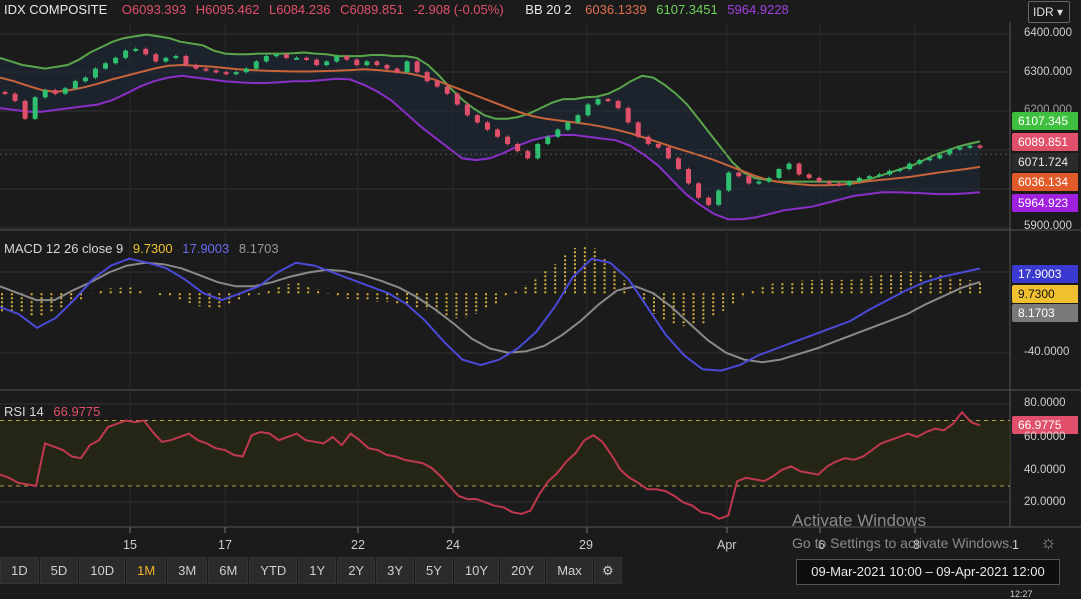 This screenshot has height=599, width=1081. What do you see at coordinates (141, 248) in the screenshot?
I see `macd-header: MACD 12 26 close 9 9.7300 17.9003 8.1703` at bounding box center [141, 248].